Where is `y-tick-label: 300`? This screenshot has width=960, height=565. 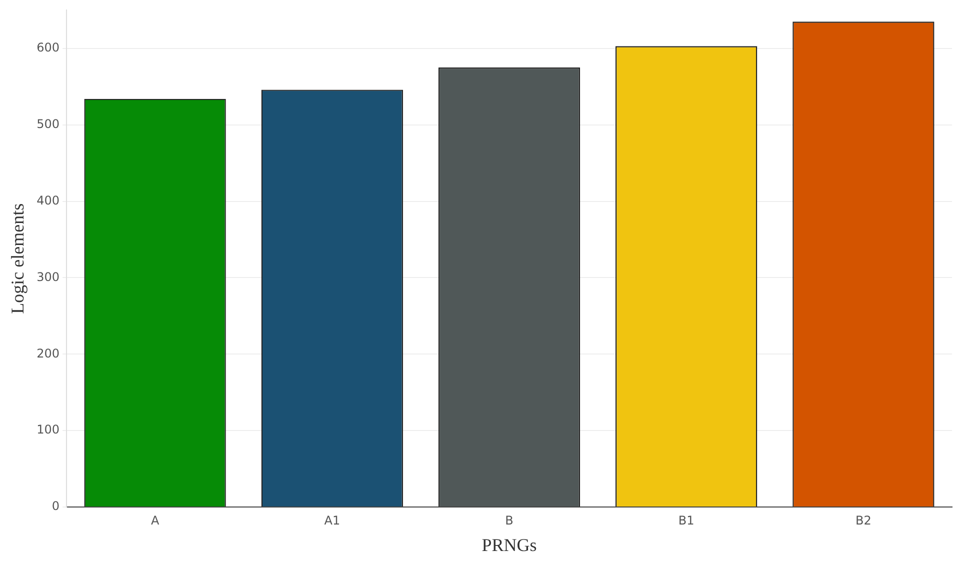
y-tick-label: 300 is located at coordinates (48, 277).